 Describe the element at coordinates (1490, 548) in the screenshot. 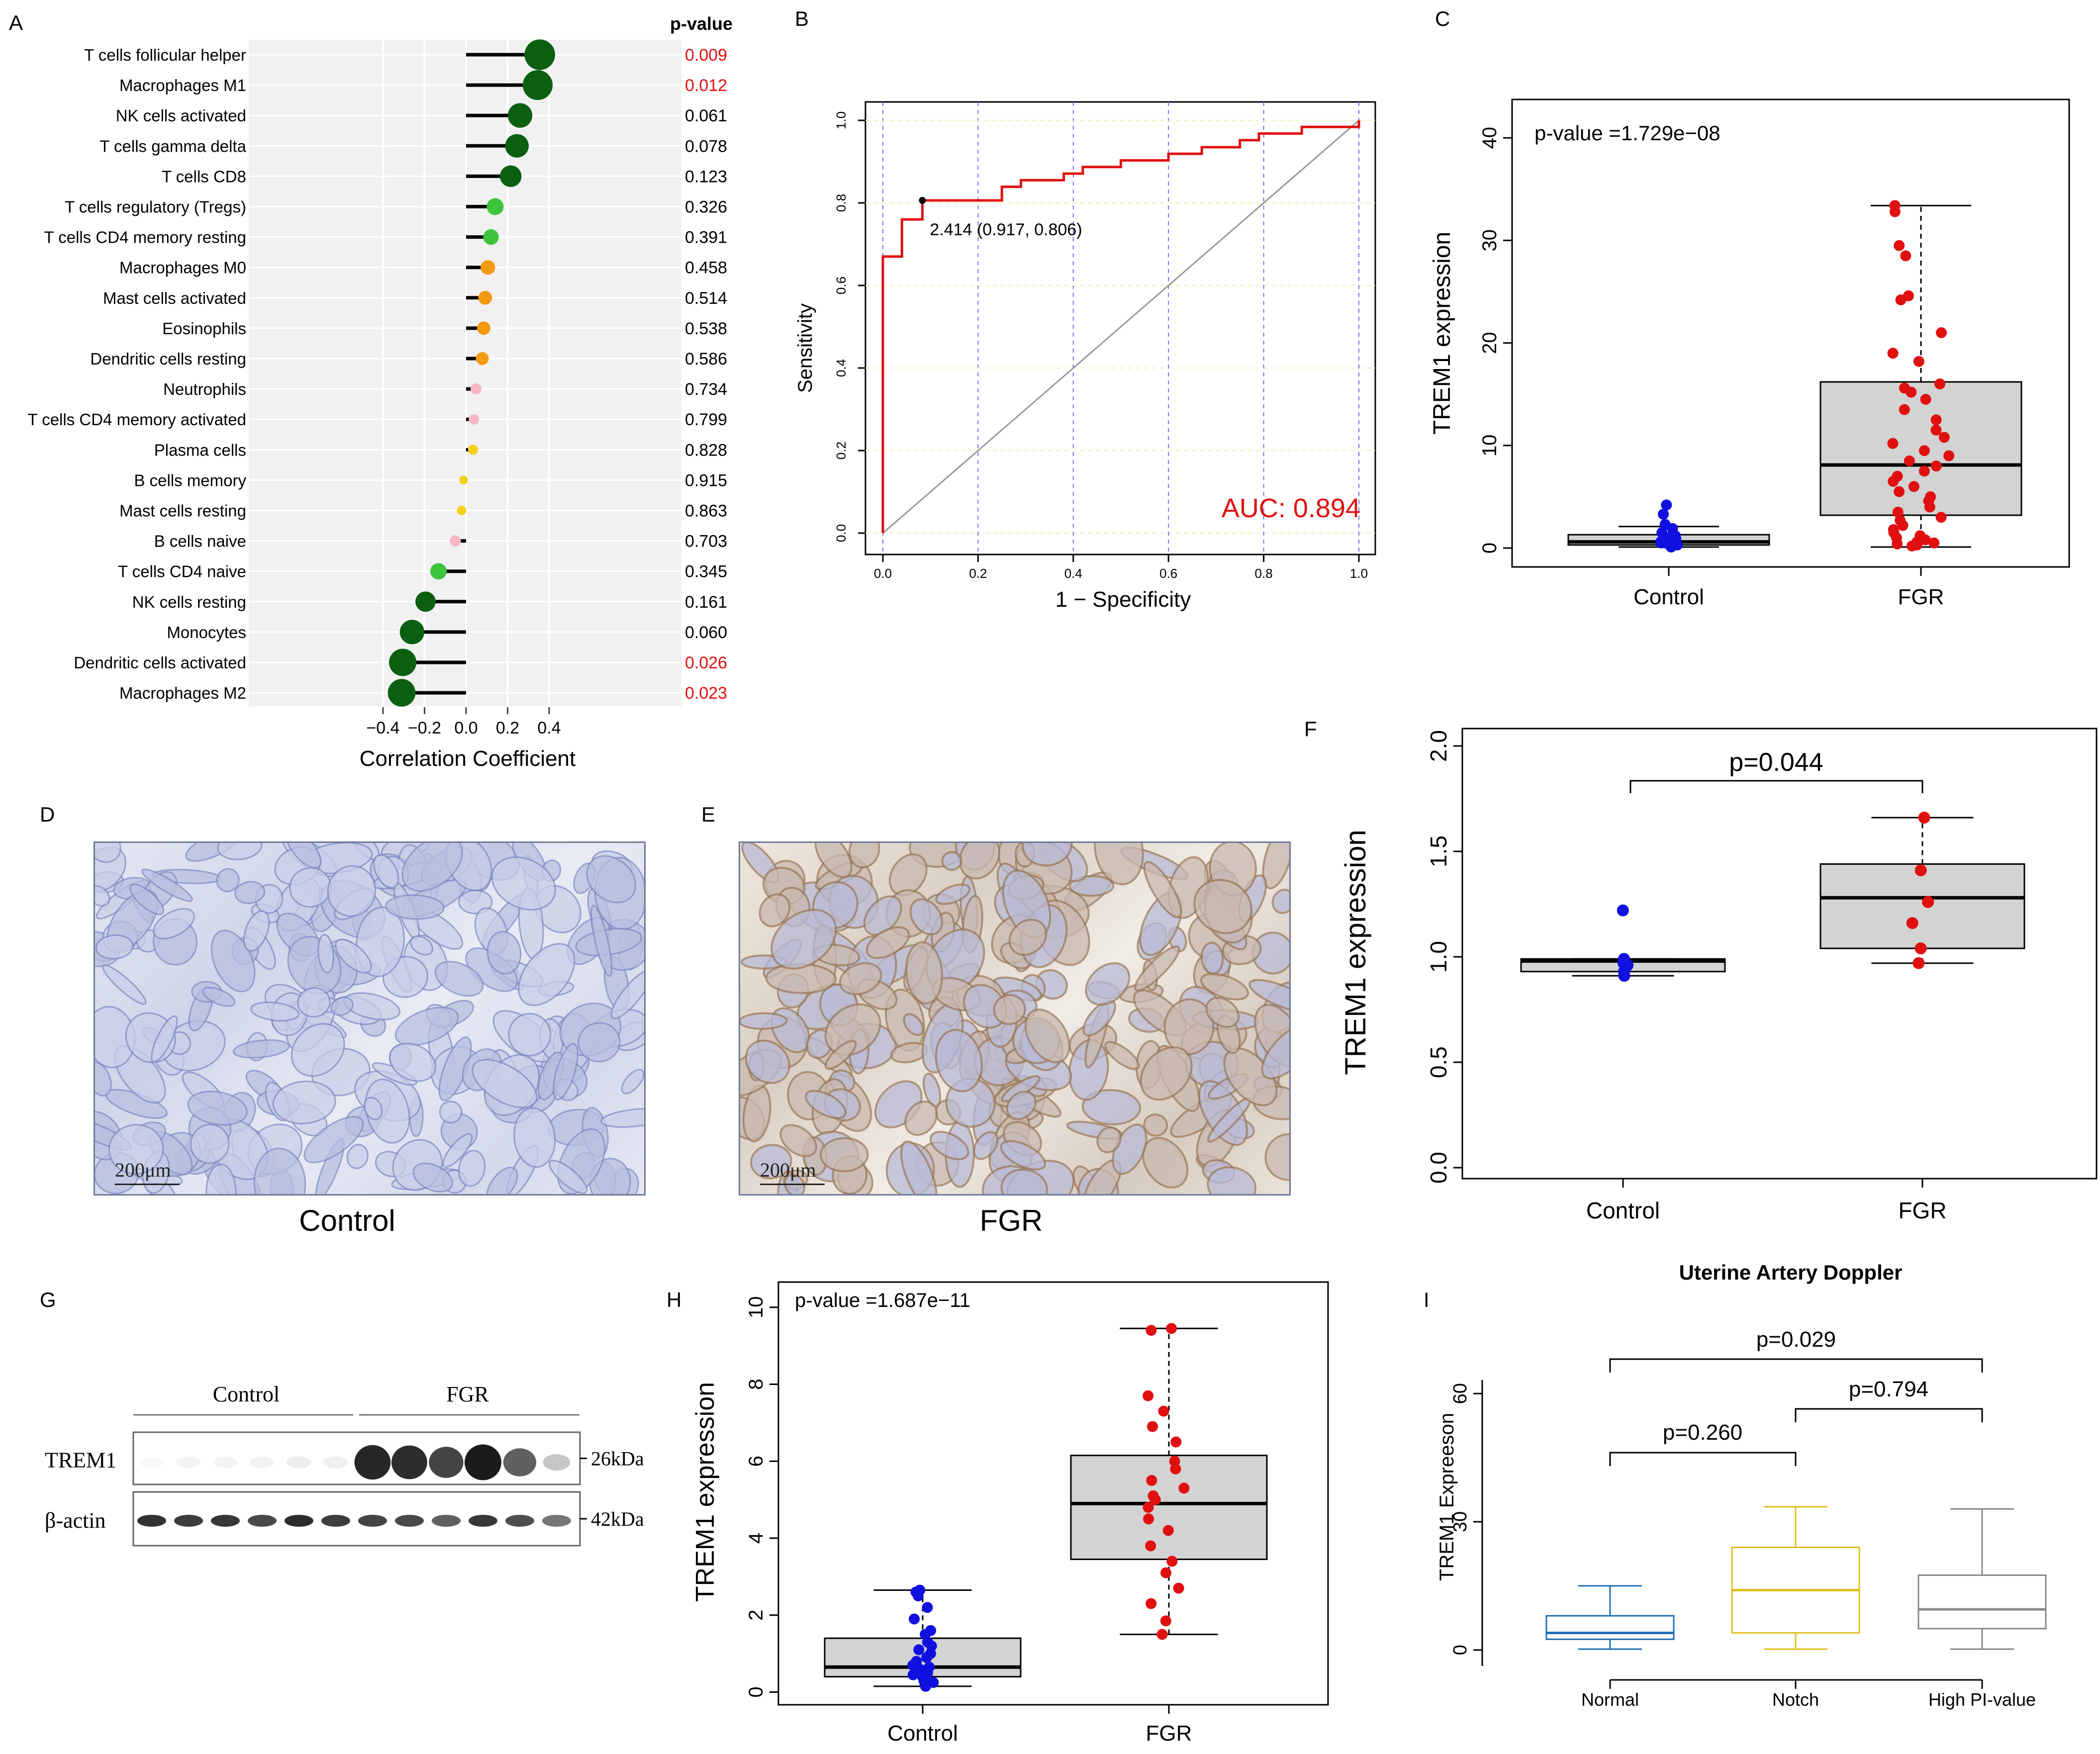

I see `y-tick-label: 0` at that location.